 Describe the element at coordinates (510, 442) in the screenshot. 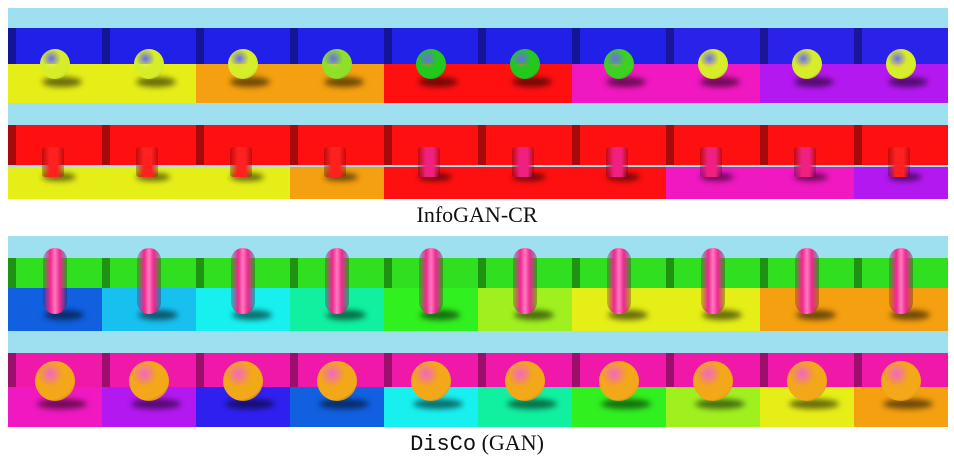

I see `caption-disco-rest: (GAN)` at that location.